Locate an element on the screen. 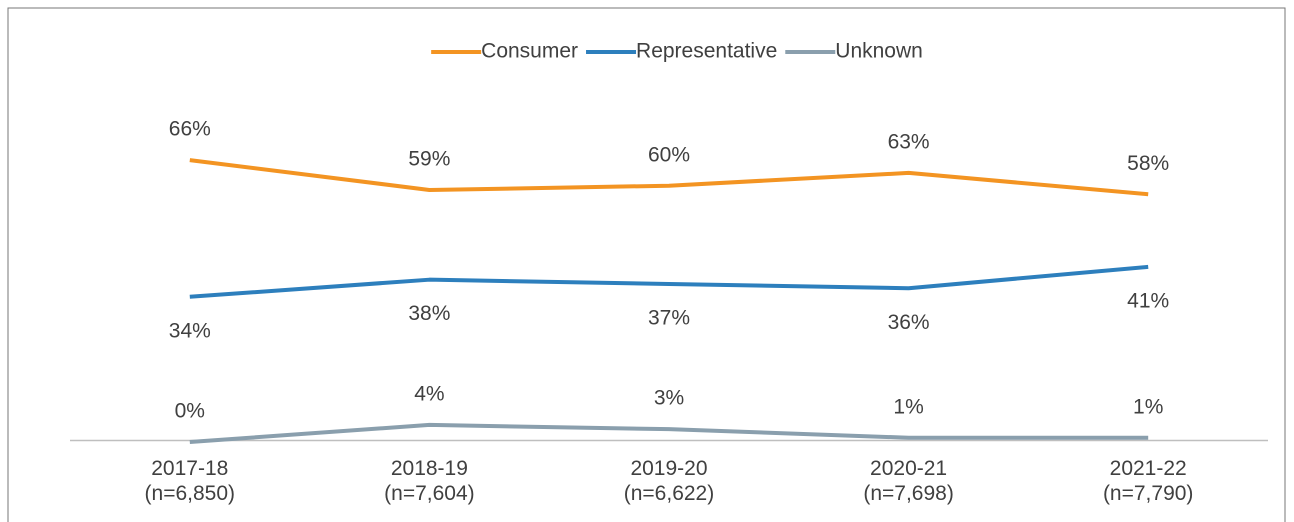 The image size is (1294, 522). x-tick-label: 2019-20 (n=6,622) is located at coordinates (669, 481).